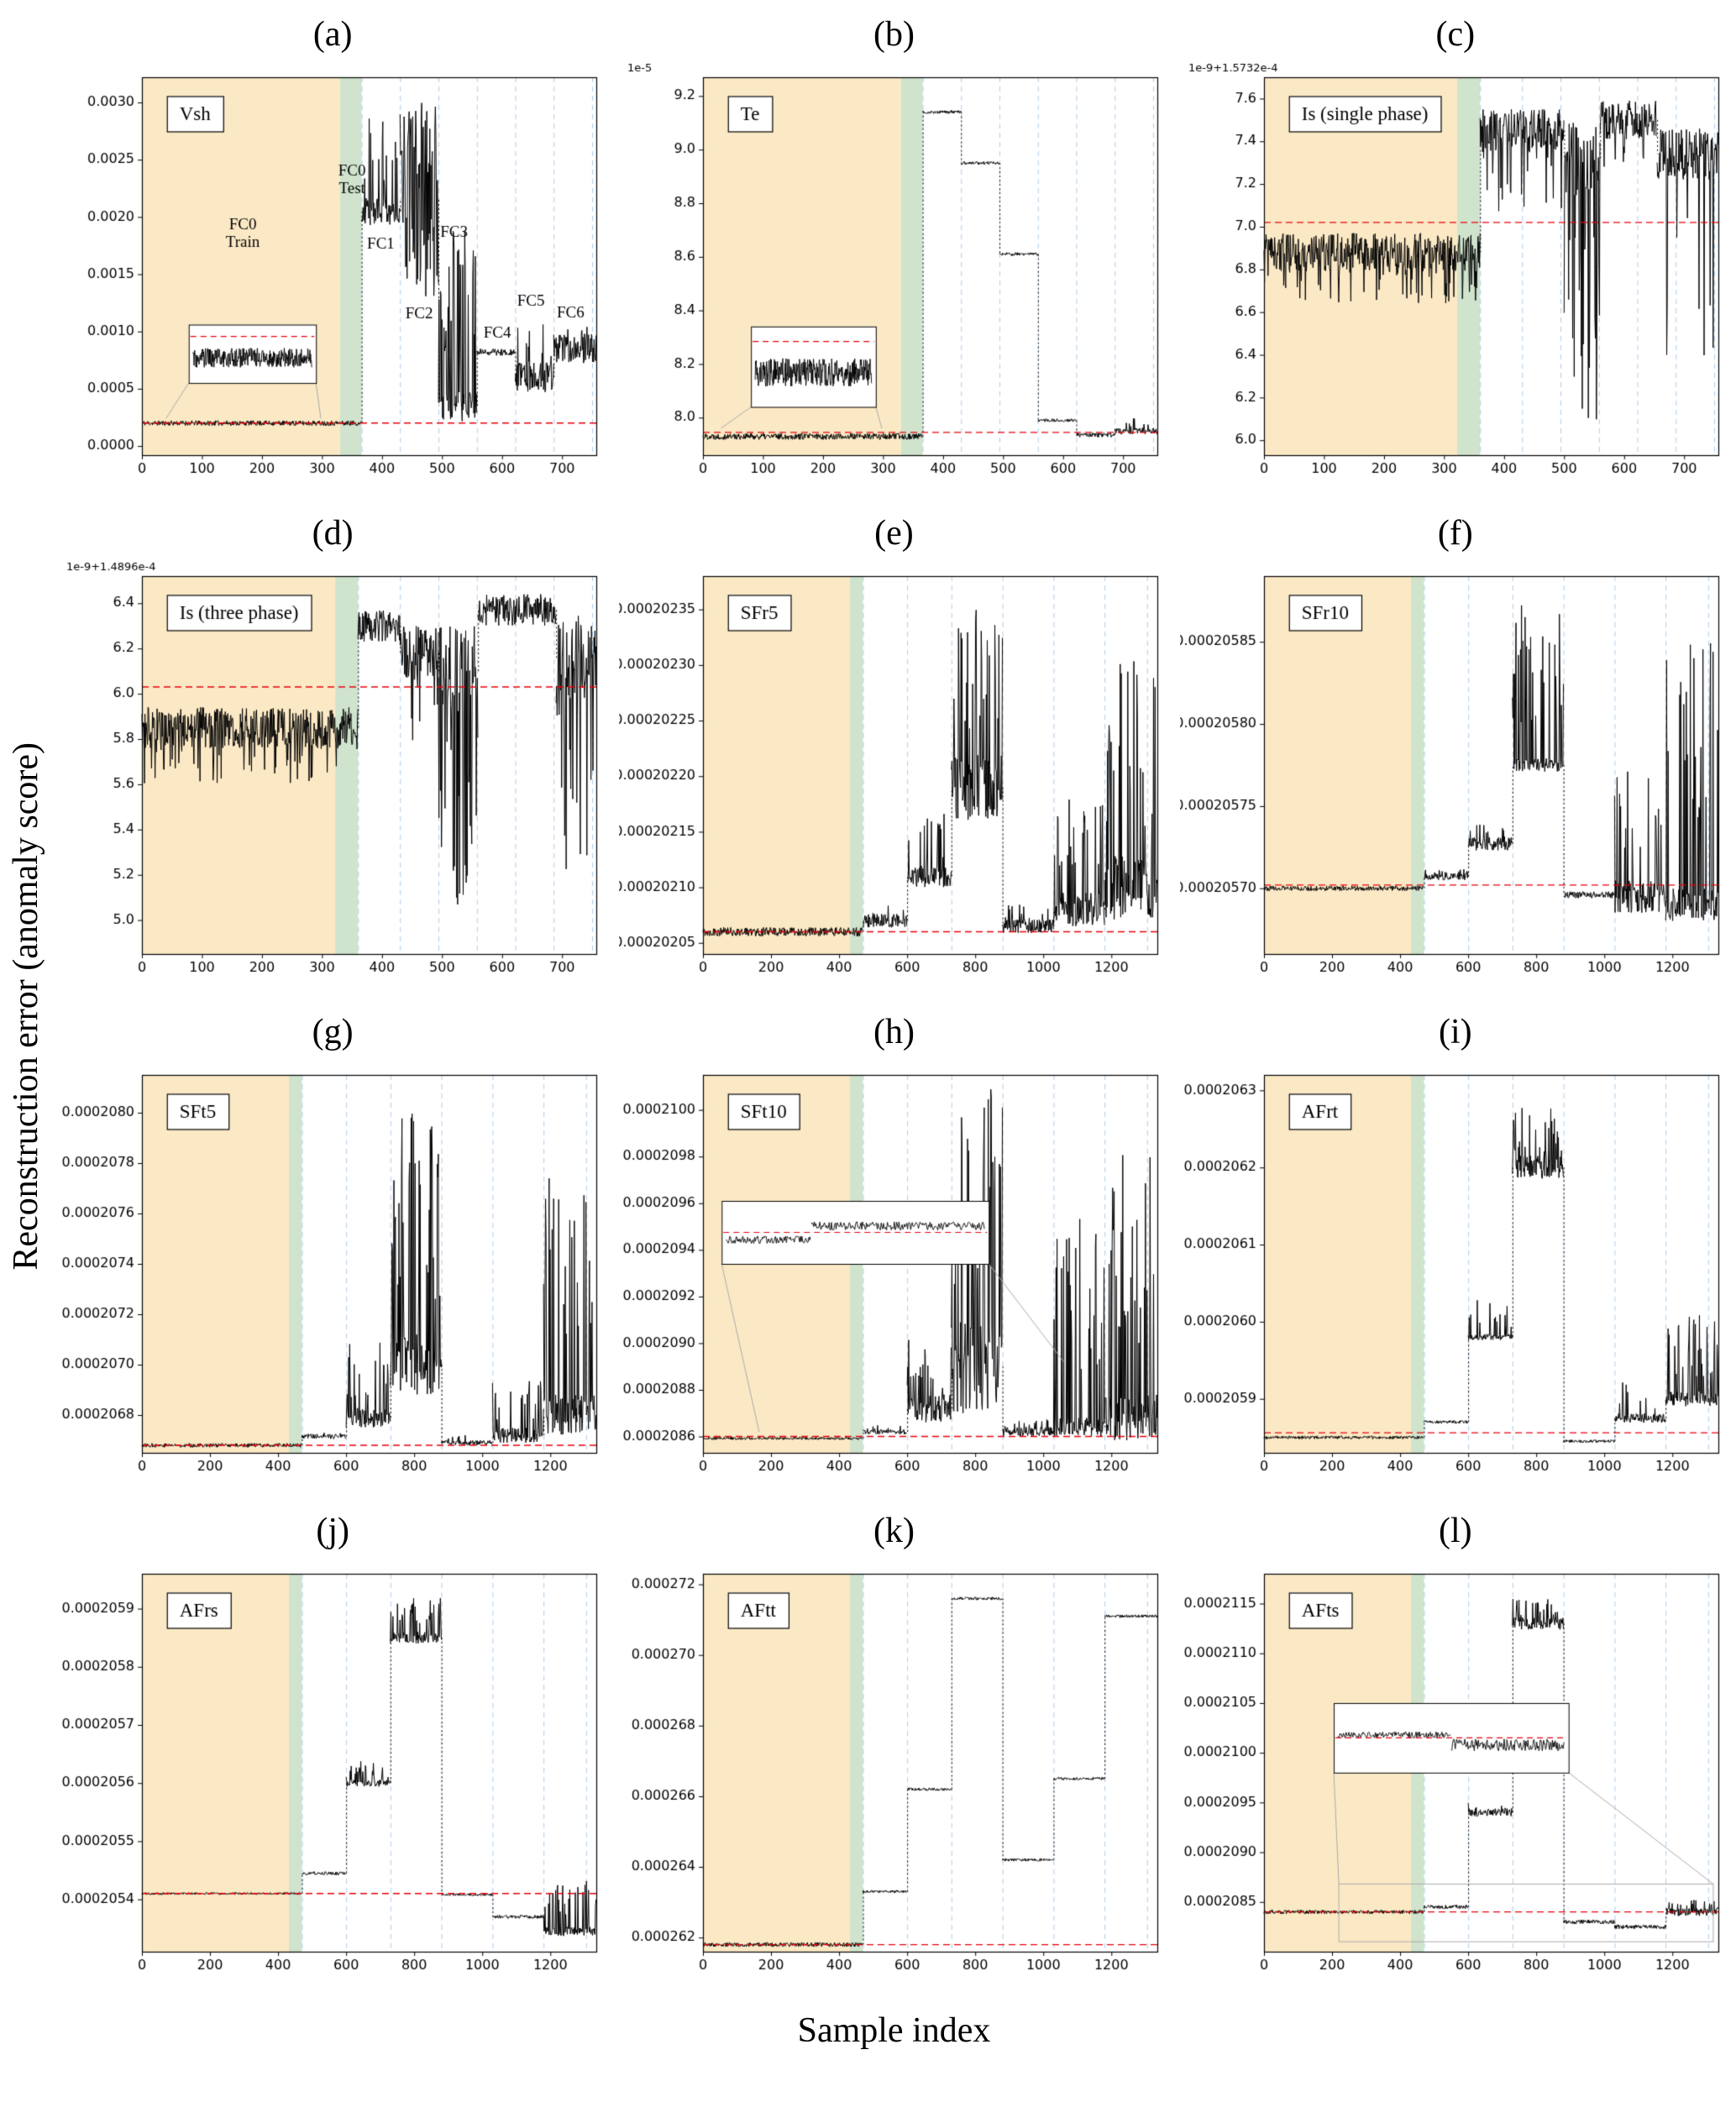  I want to click on panel-letter-i: (i), so click(1455, 1032).